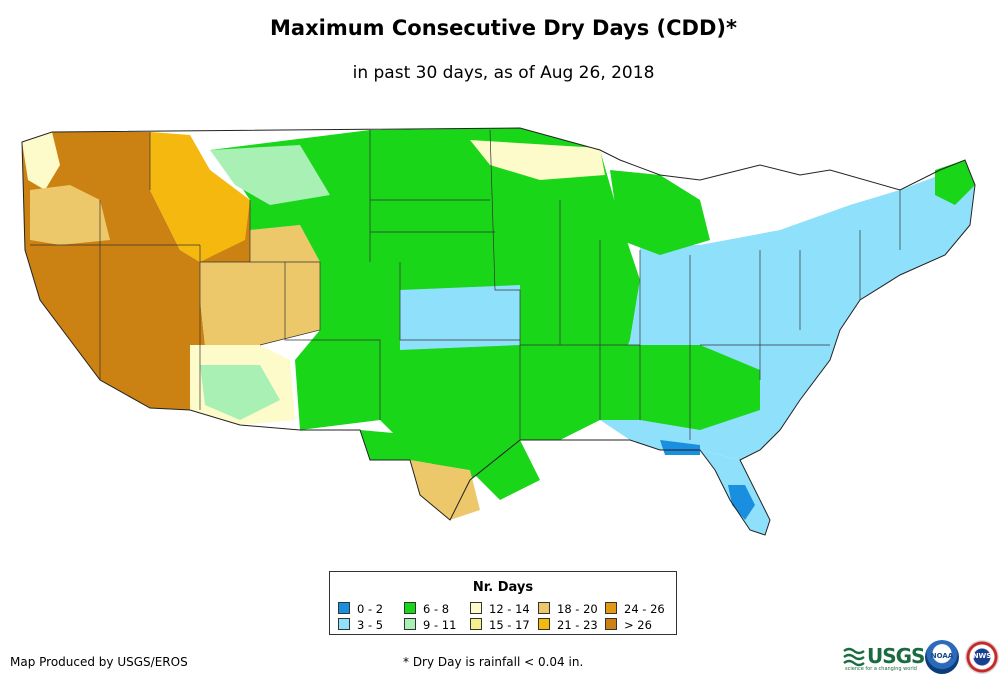 The image size is (1007, 691). I want to click on legend-label: 9 - 11, so click(440, 625).